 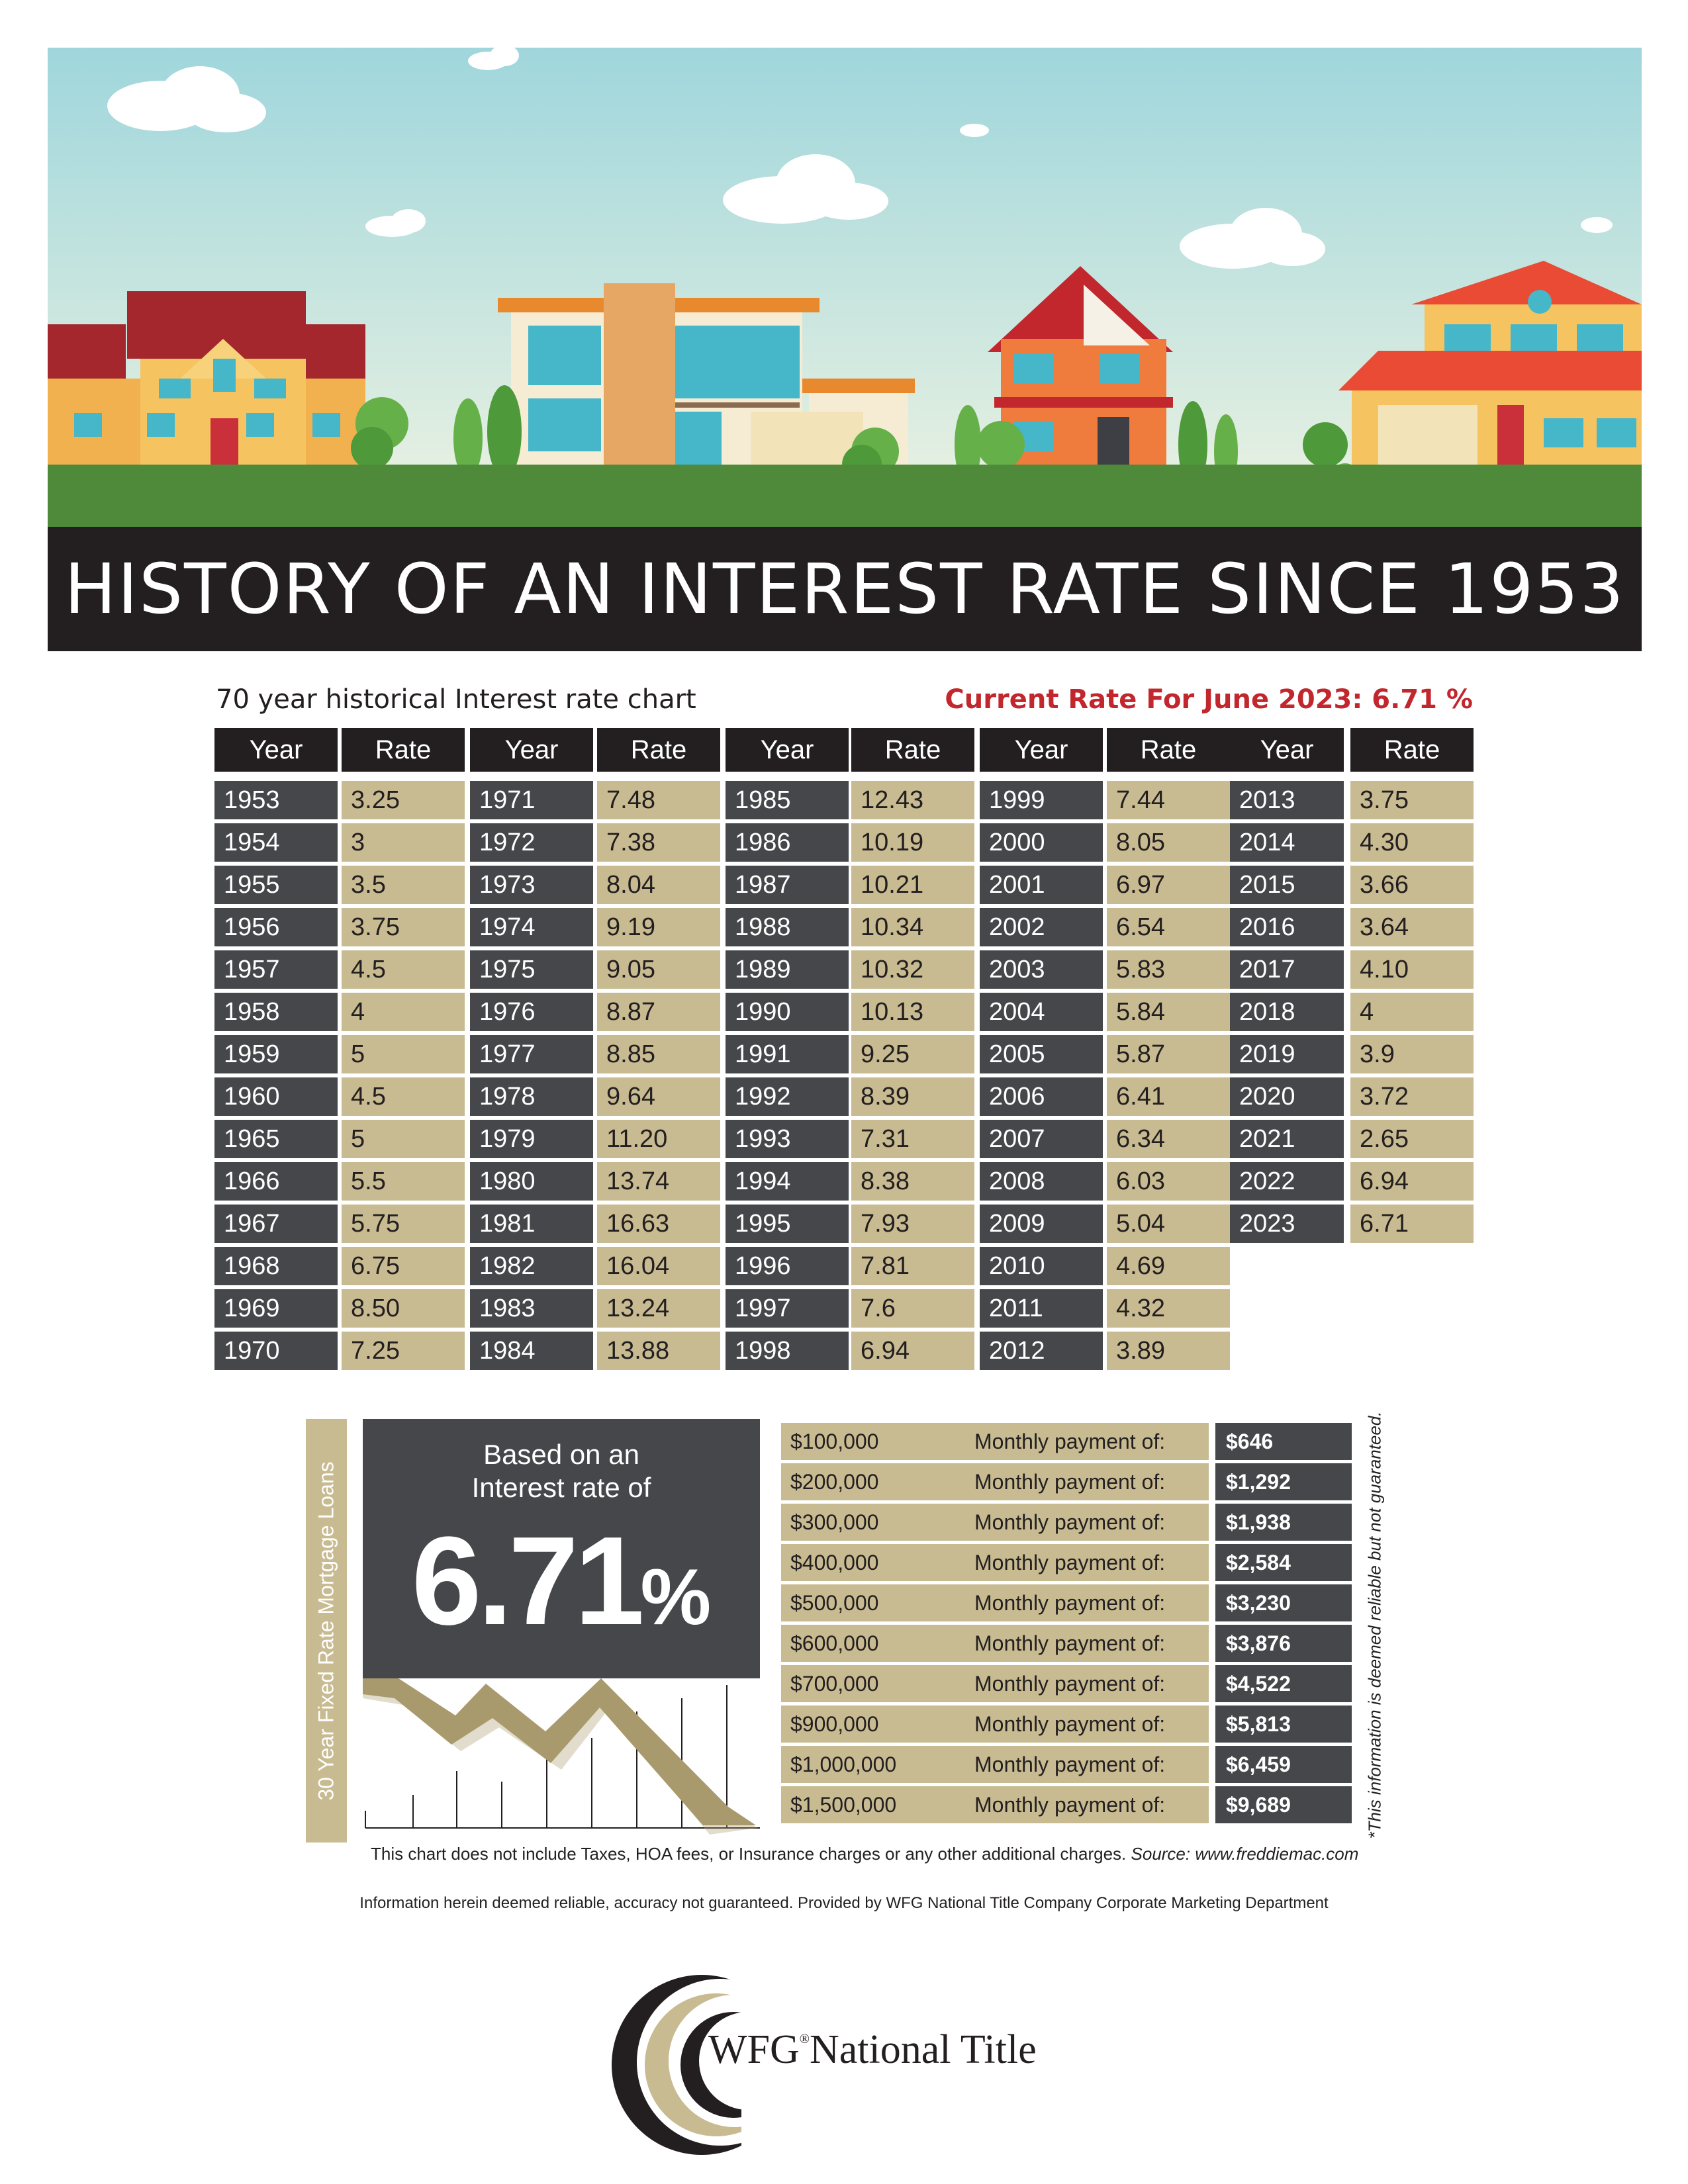 I want to click on rate-cell: 4.5, so click(x=403, y=1096).